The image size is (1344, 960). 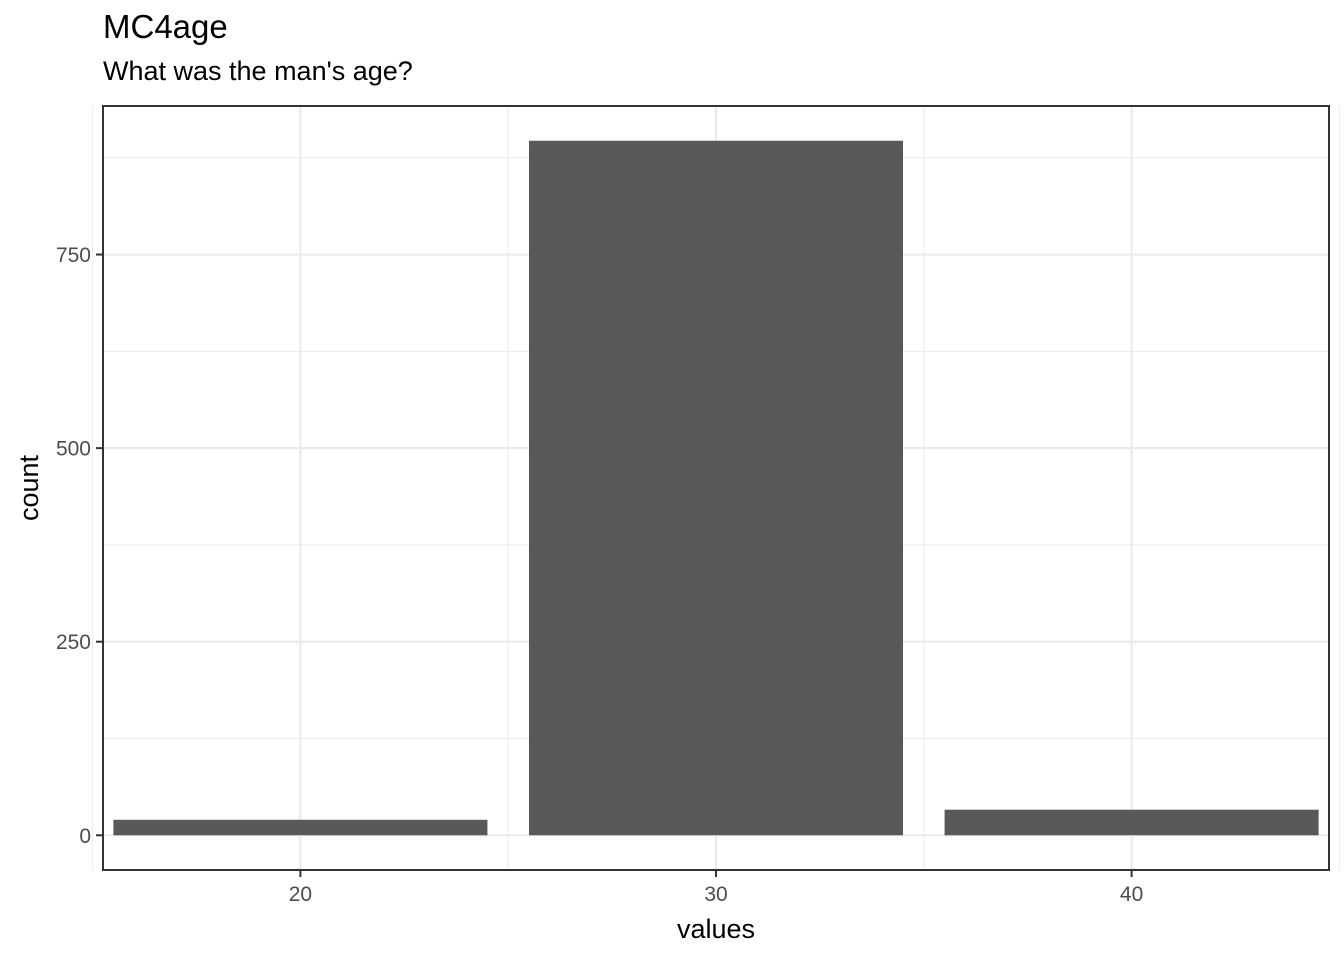 What do you see at coordinates (715, 894) in the screenshot?
I see `x-tick-label: 30` at bounding box center [715, 894].